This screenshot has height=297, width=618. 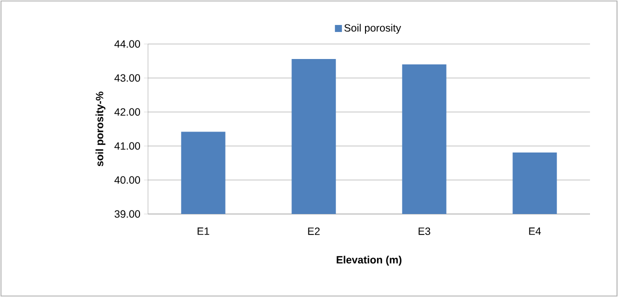 What do you see at coordinates (314, 231) in the screenshot?
I see `x-tick-label: E2` at bounding box center [314, 231].